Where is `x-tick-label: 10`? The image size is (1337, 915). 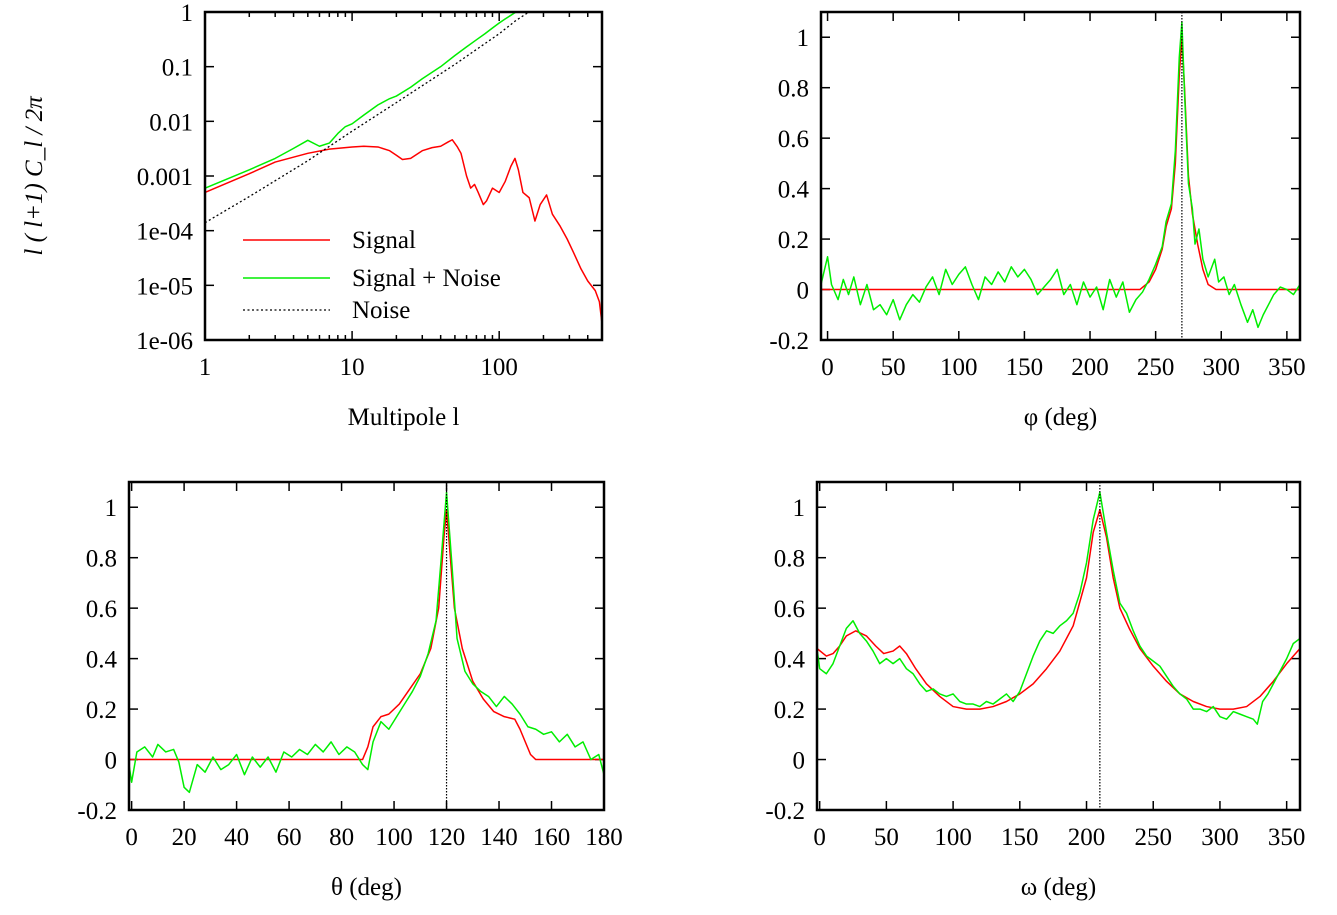 x-tick-label: 10 is located at coordinates (352, 367).